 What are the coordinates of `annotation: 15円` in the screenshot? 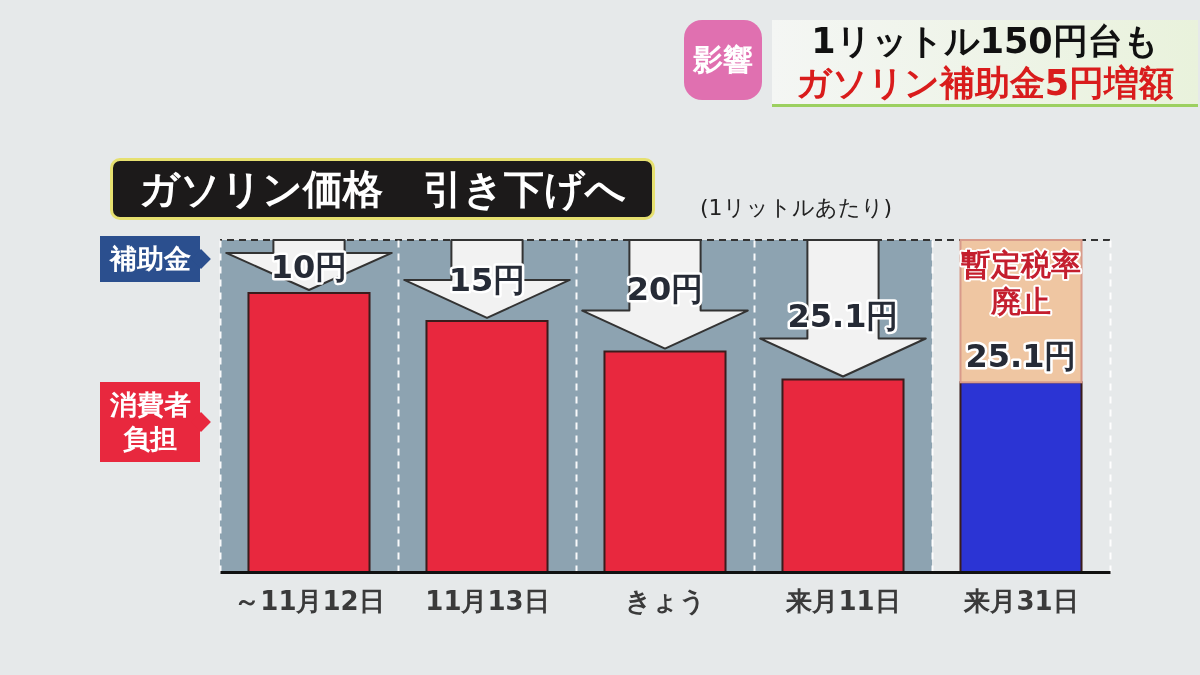 It's located at (487, 280).